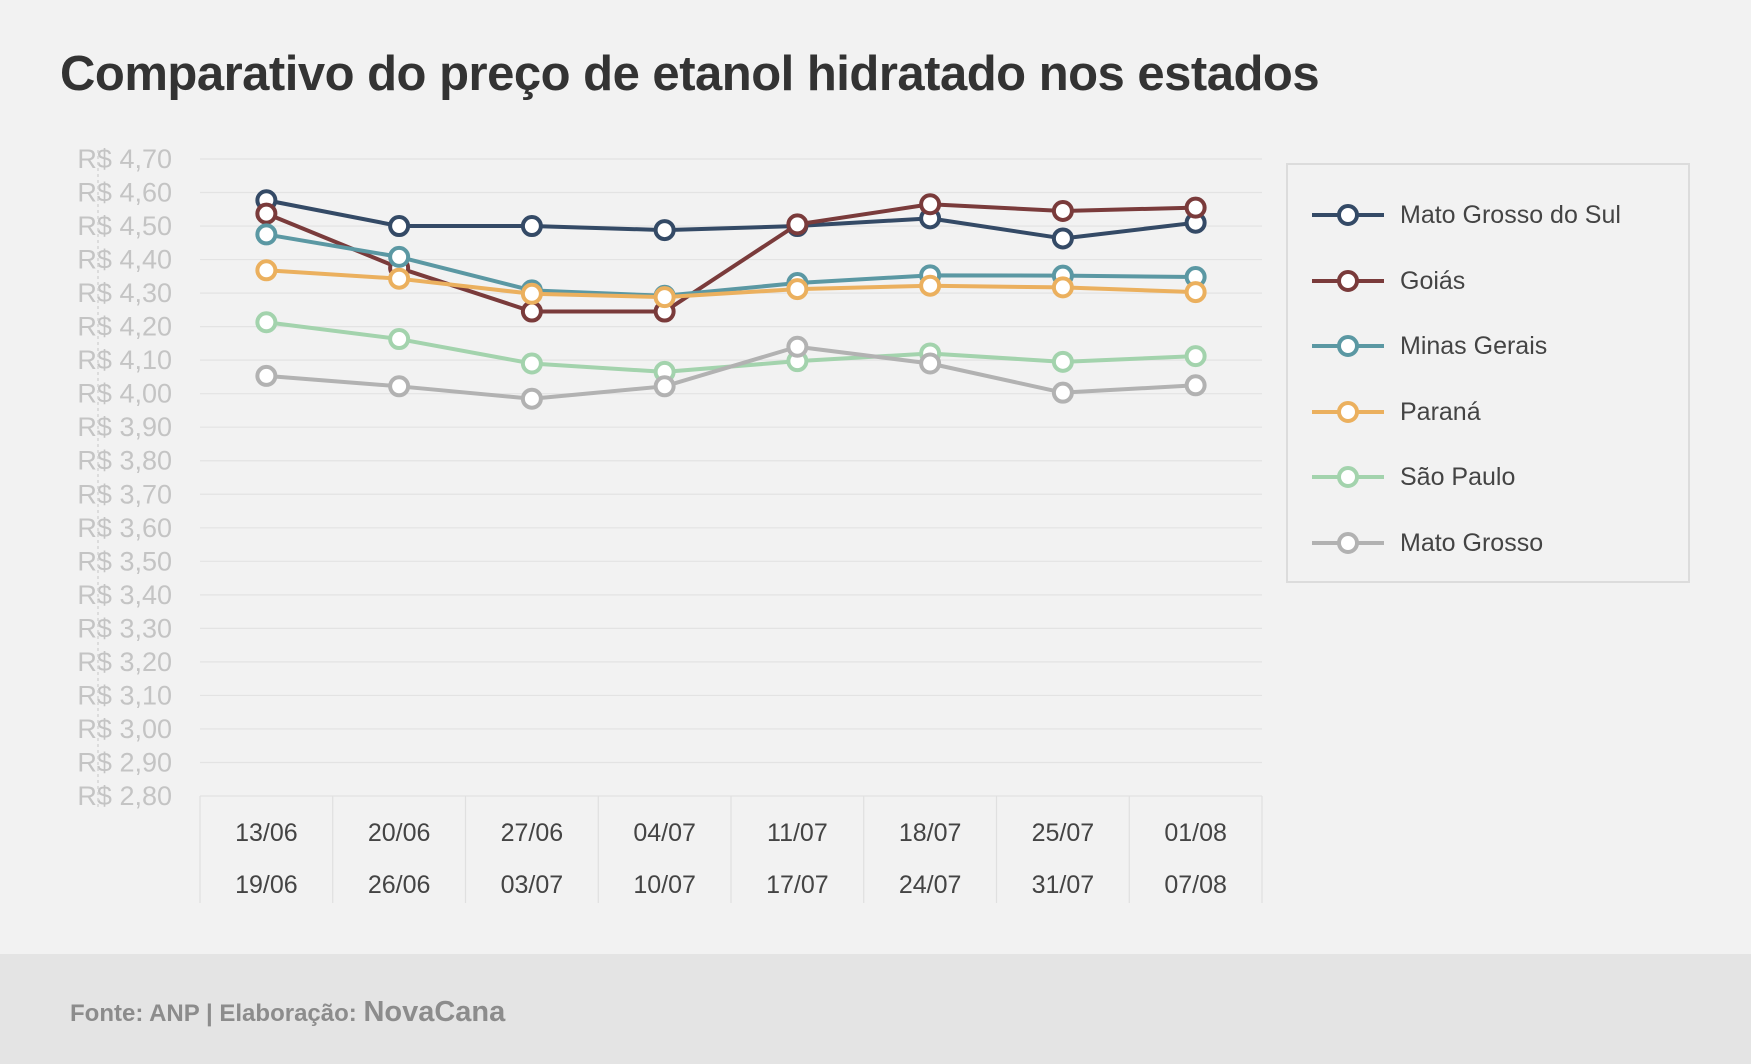 The image size is (1751, 1064). I want to click on legend-label: Mato Grosso do Sul, so click(1510, 215).